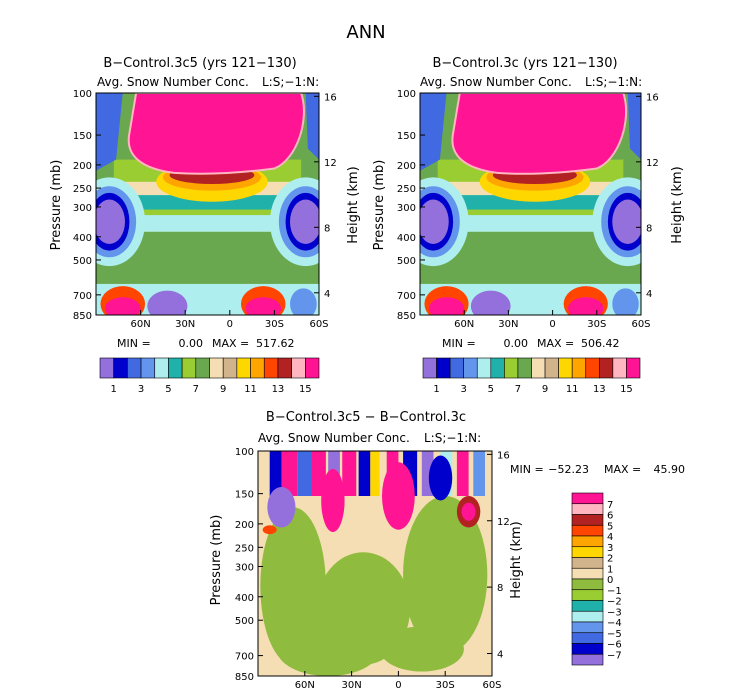 Image resolution: width=733 pixels, height=700 pixels. What do you see at coordinates (82, 136) in the screenshot?
I see `y-tick-label: 150` at bounding box center [82, 136].